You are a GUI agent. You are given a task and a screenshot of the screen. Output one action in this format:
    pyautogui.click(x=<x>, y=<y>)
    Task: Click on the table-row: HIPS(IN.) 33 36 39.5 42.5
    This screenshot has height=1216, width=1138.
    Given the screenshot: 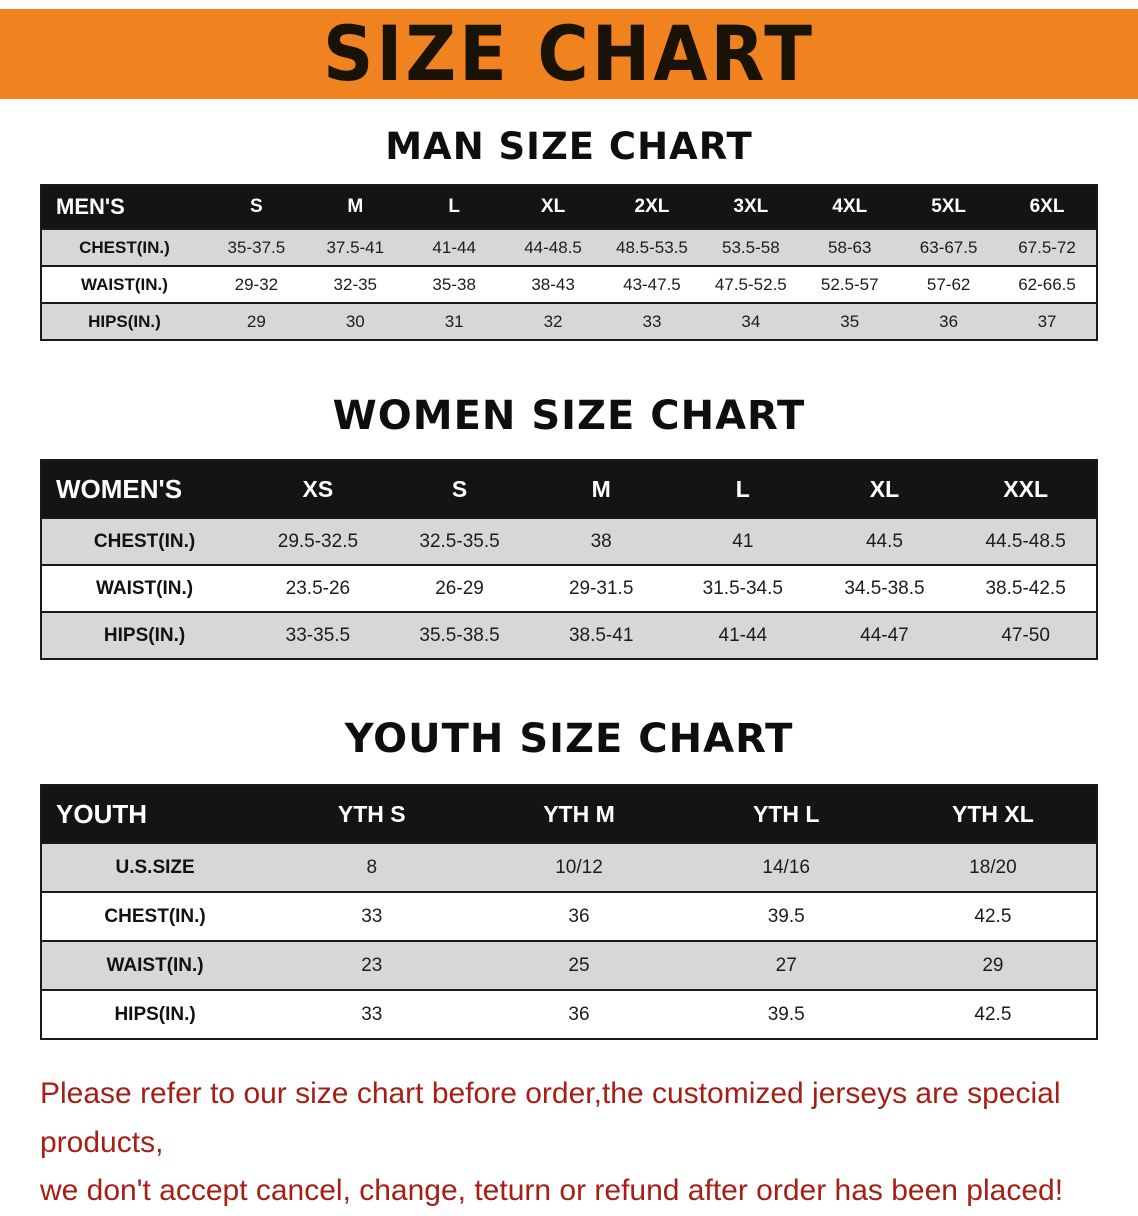 What is the action you would take?
    pyautogui.click(x=569, y=1014)
    